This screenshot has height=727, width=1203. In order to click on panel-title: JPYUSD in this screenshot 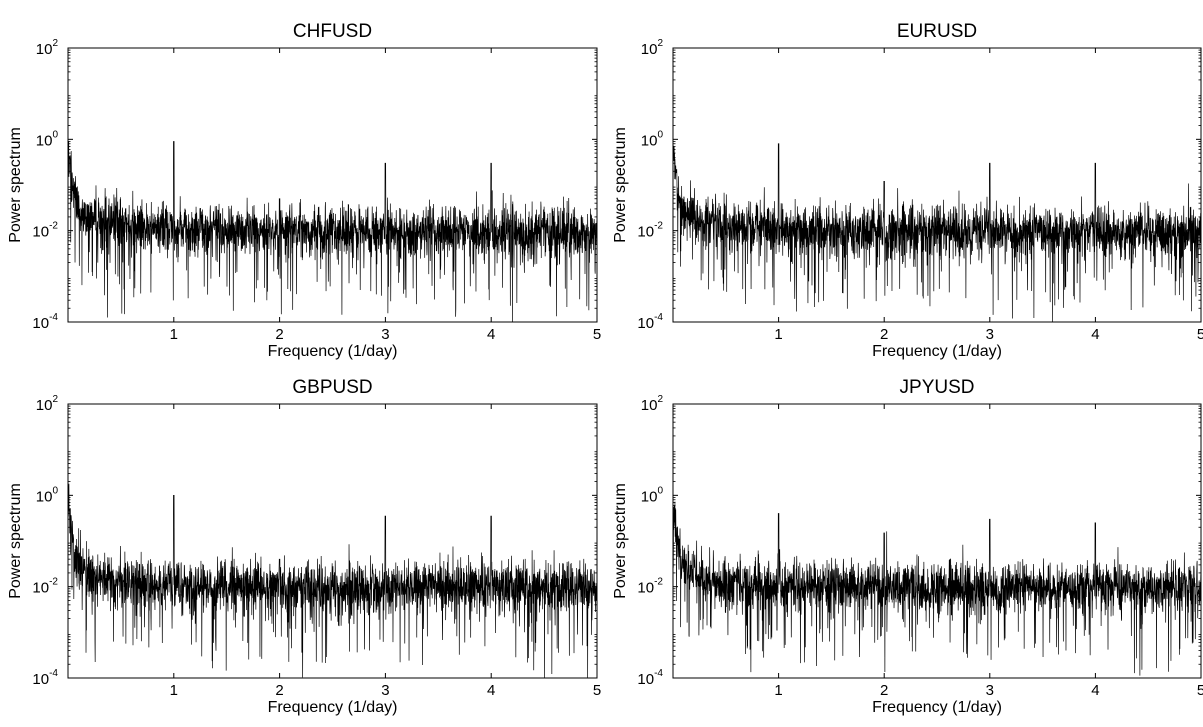, I will do `click(937, 387)`.